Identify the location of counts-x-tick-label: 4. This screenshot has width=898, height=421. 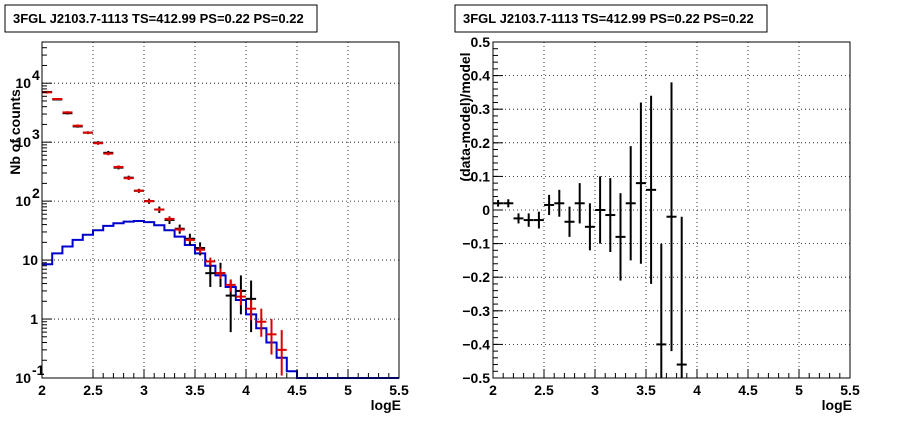
(246, 390).